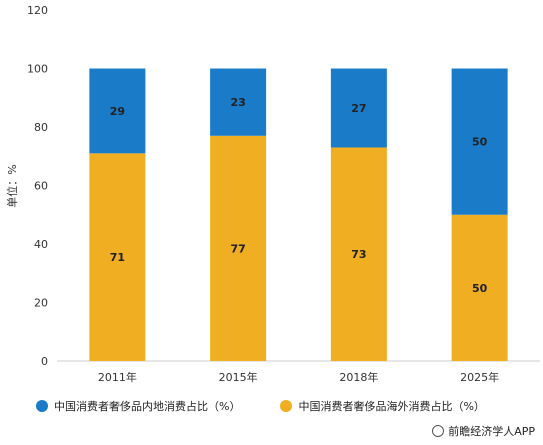 The width and height of the screenshot is (543, 445). I want to click on legend-swatch-domestic, so click(42, 406).